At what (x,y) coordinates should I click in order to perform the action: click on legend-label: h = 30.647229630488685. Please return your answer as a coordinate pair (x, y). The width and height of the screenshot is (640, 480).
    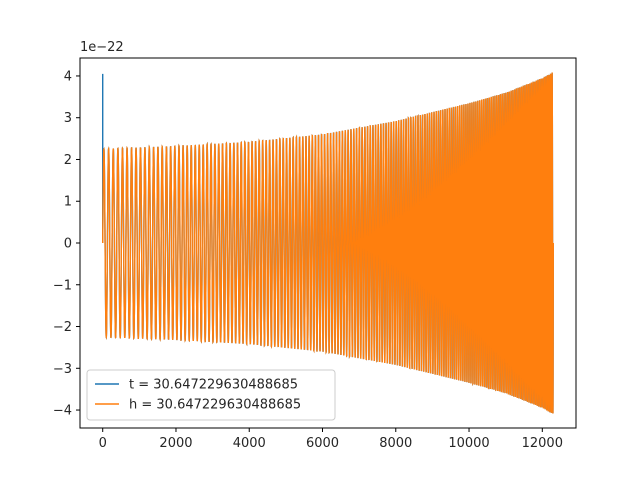
    Looking at the image, I should click on (215, 405).